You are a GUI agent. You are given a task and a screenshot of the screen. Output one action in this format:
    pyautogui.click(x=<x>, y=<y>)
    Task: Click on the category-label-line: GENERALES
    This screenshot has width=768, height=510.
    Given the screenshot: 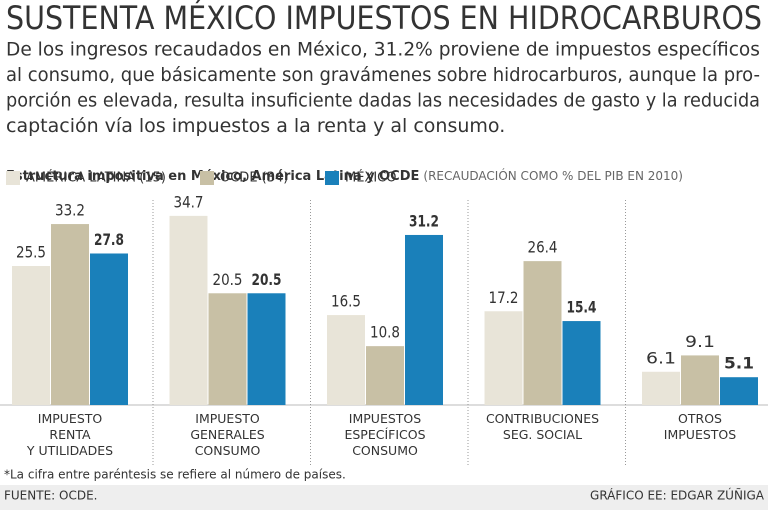 What is the action you would take?
    pyautogui.click(x=227, y=434)
    